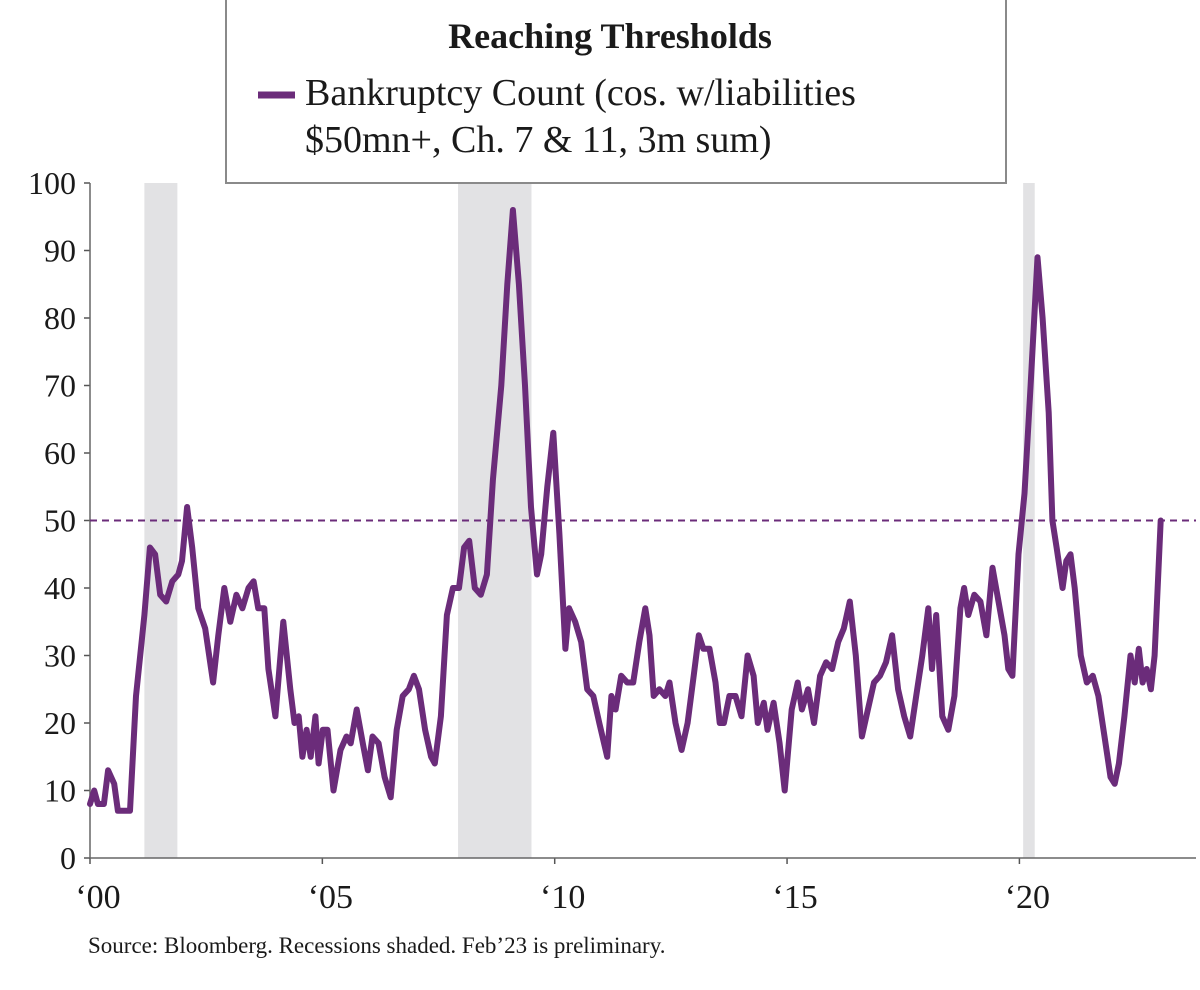 The width and height of the screenshot is (1200, 990). What do you see at coordinates (97, 897) in the screenshot?
I see `x-tick-label: ‘00` at bounding box center [97, 897].